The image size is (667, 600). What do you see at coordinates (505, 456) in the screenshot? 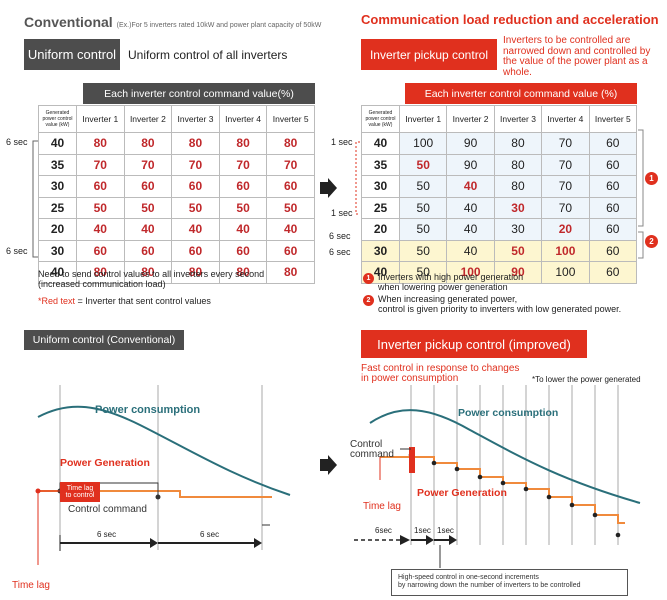
I see `consumption-curve` at bounding box center [505, 456].